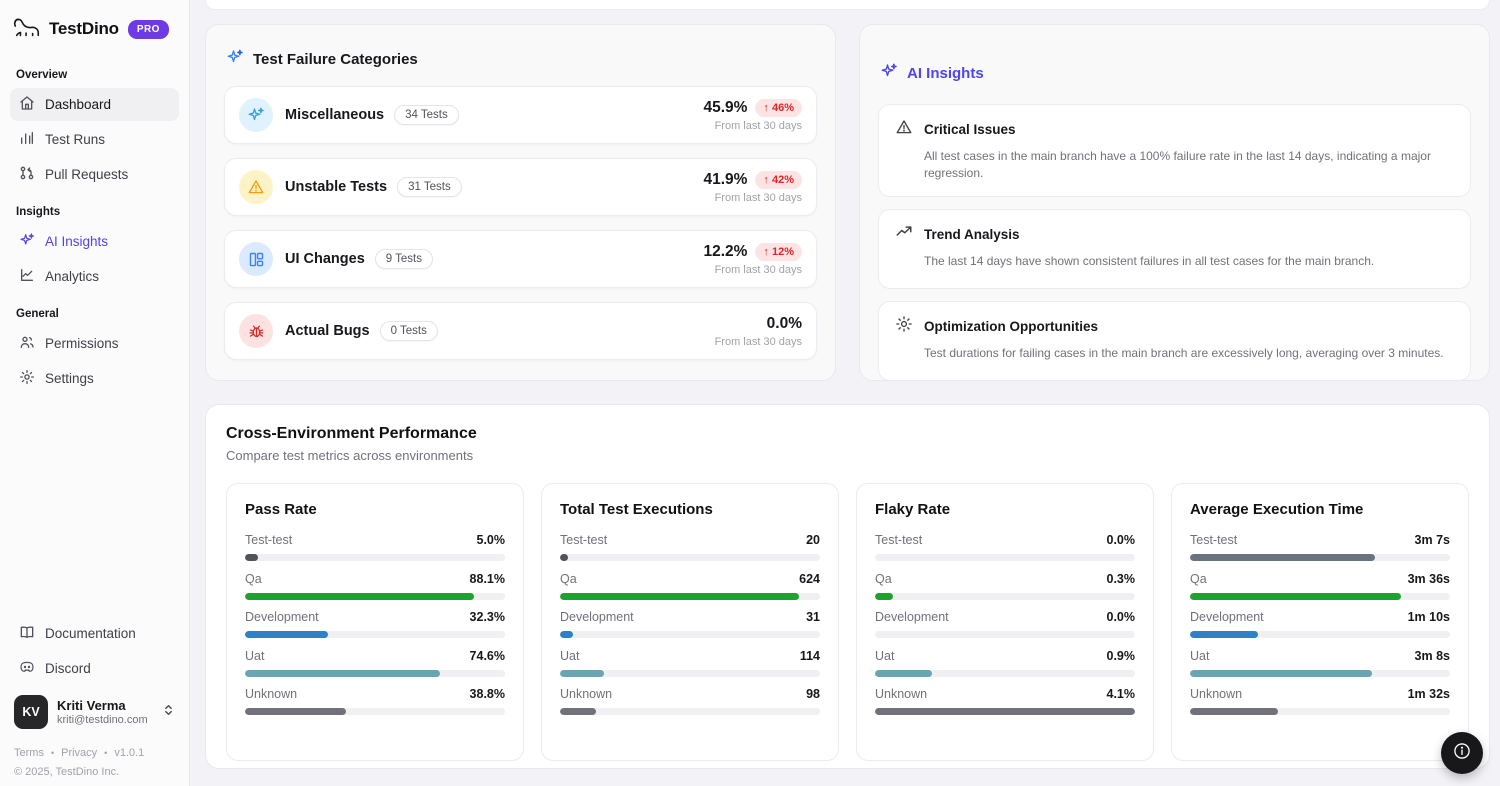 The height and width of the screenshot is (786, 1500). What do you see at coordinates (725, 179) in the screenshot?
I see `failure-percentage: 41.9%` at bounding box center [725, 179].